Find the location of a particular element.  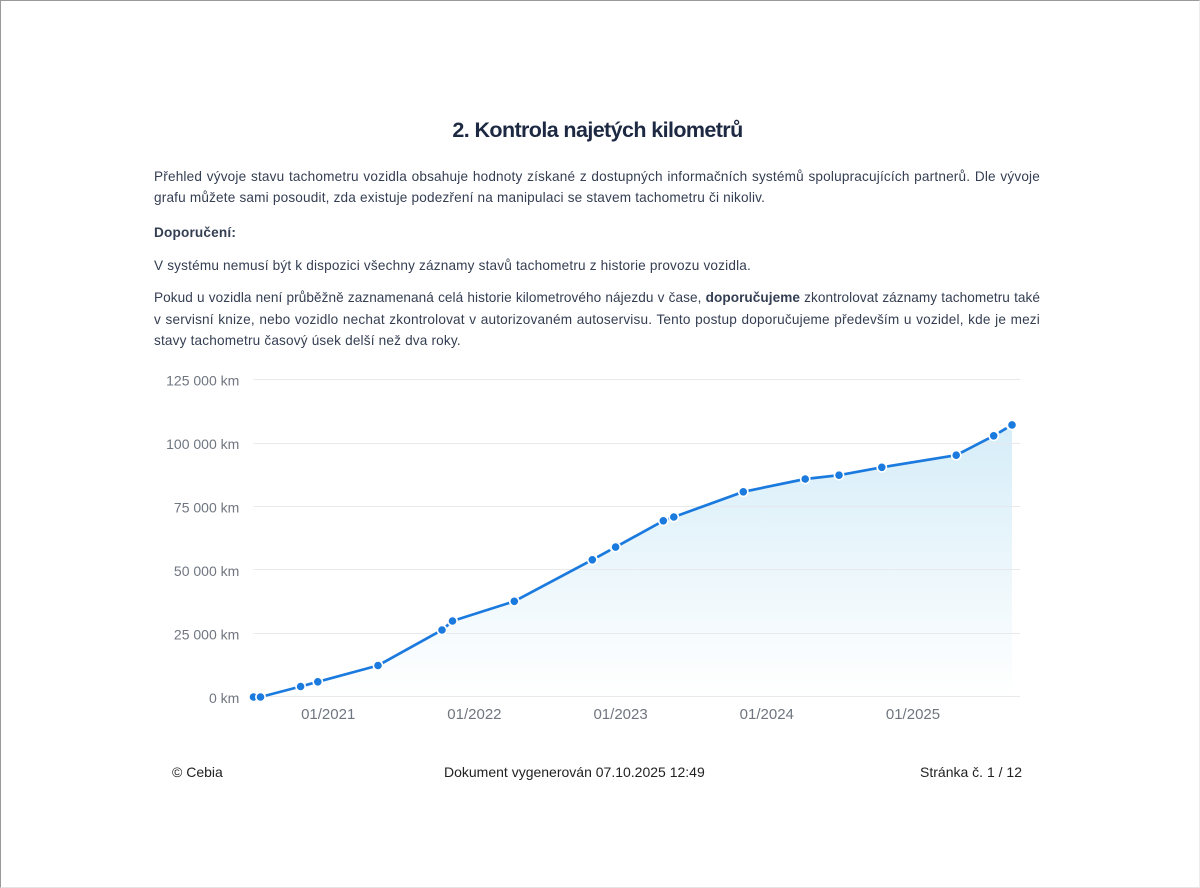

svg-text: 01/2022 is located at coordinates (474, 714).